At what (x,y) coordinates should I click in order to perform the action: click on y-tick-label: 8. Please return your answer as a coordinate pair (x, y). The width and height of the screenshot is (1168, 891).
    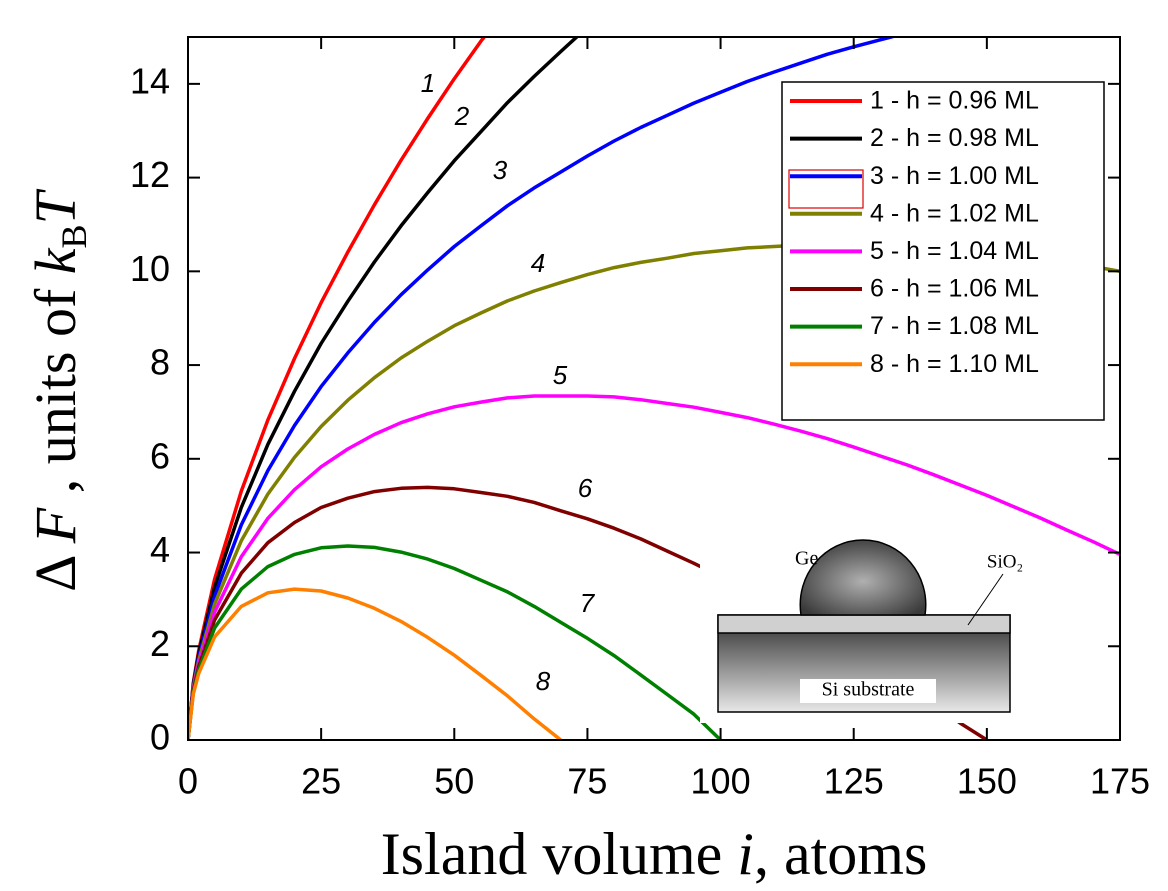
    Looking at the image, I should click on (160, 362).